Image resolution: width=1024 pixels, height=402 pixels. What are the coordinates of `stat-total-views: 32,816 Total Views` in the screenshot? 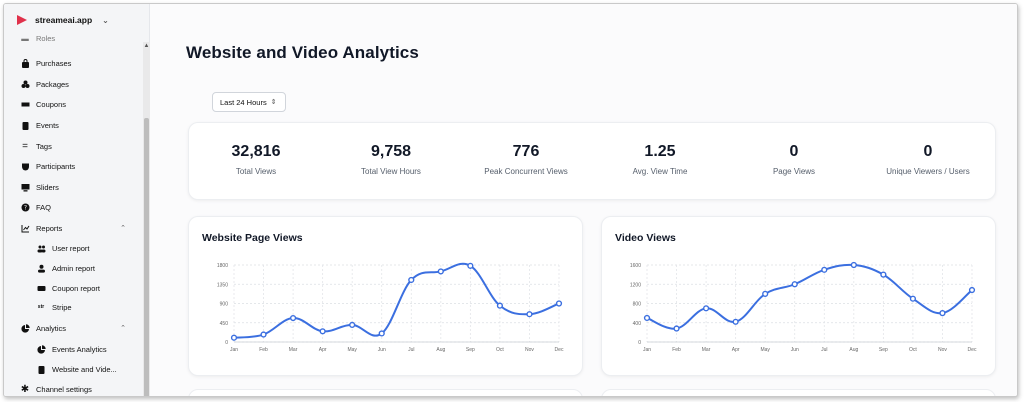 It's located at (256, 159).